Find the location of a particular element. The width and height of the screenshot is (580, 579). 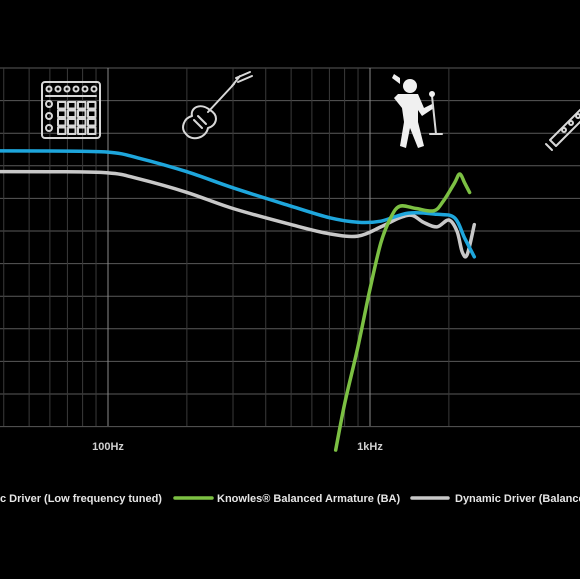

flute-icon is located at coordinates (562, 129).